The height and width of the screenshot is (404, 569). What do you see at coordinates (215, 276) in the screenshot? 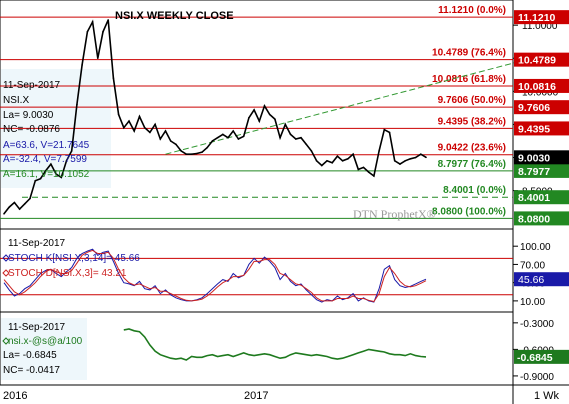
I see `stoch-d-line` at bounding box center [215, 276].